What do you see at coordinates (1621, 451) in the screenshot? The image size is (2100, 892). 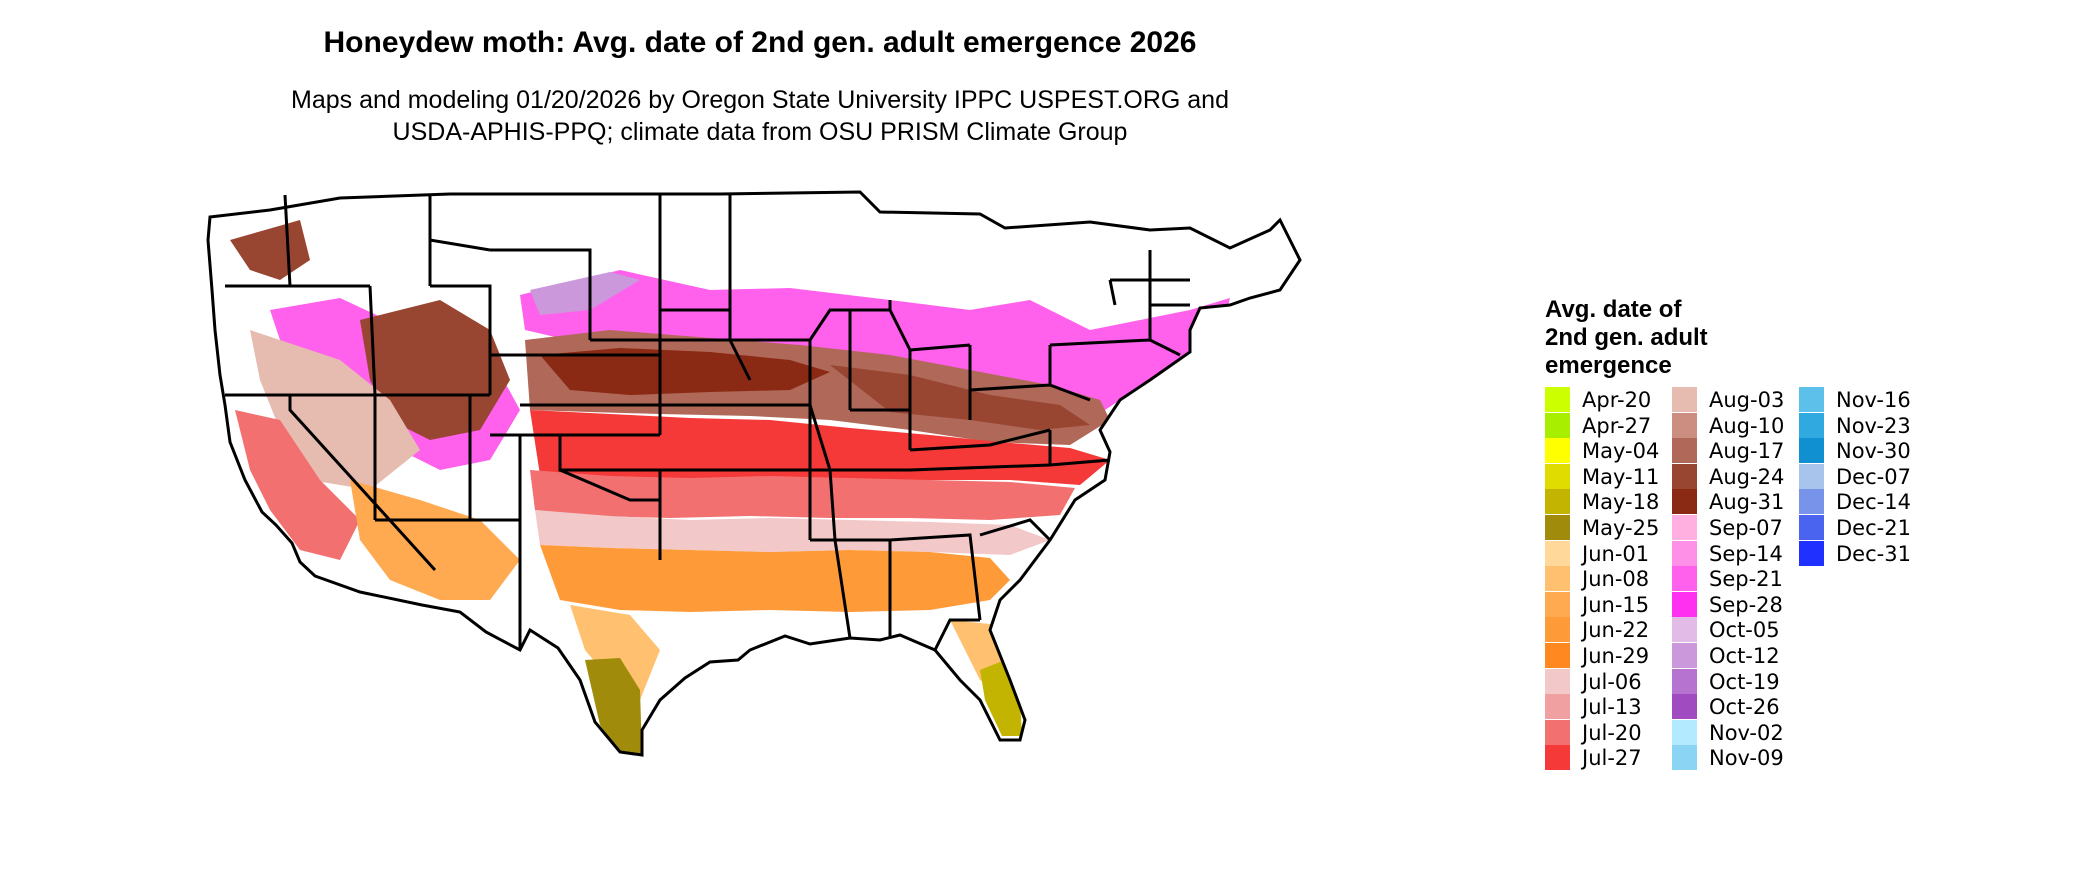 I see `legend-label: May-04` at bounding box center [1621, 451].